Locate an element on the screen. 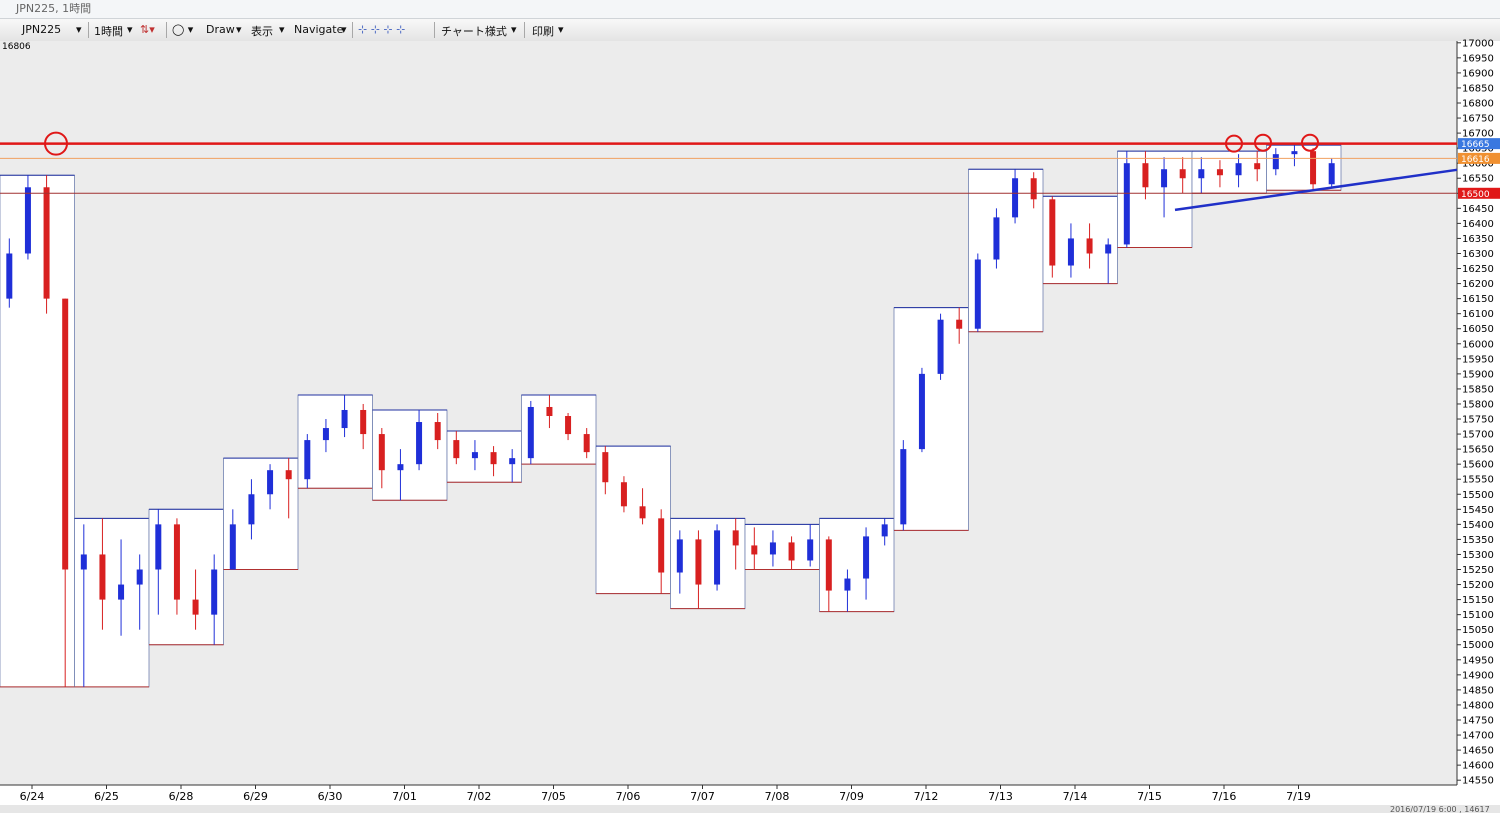 The height and width of the screenshot is (813, 1500). x-tick-label: 7/19 is located at coordinates (1298, 796).